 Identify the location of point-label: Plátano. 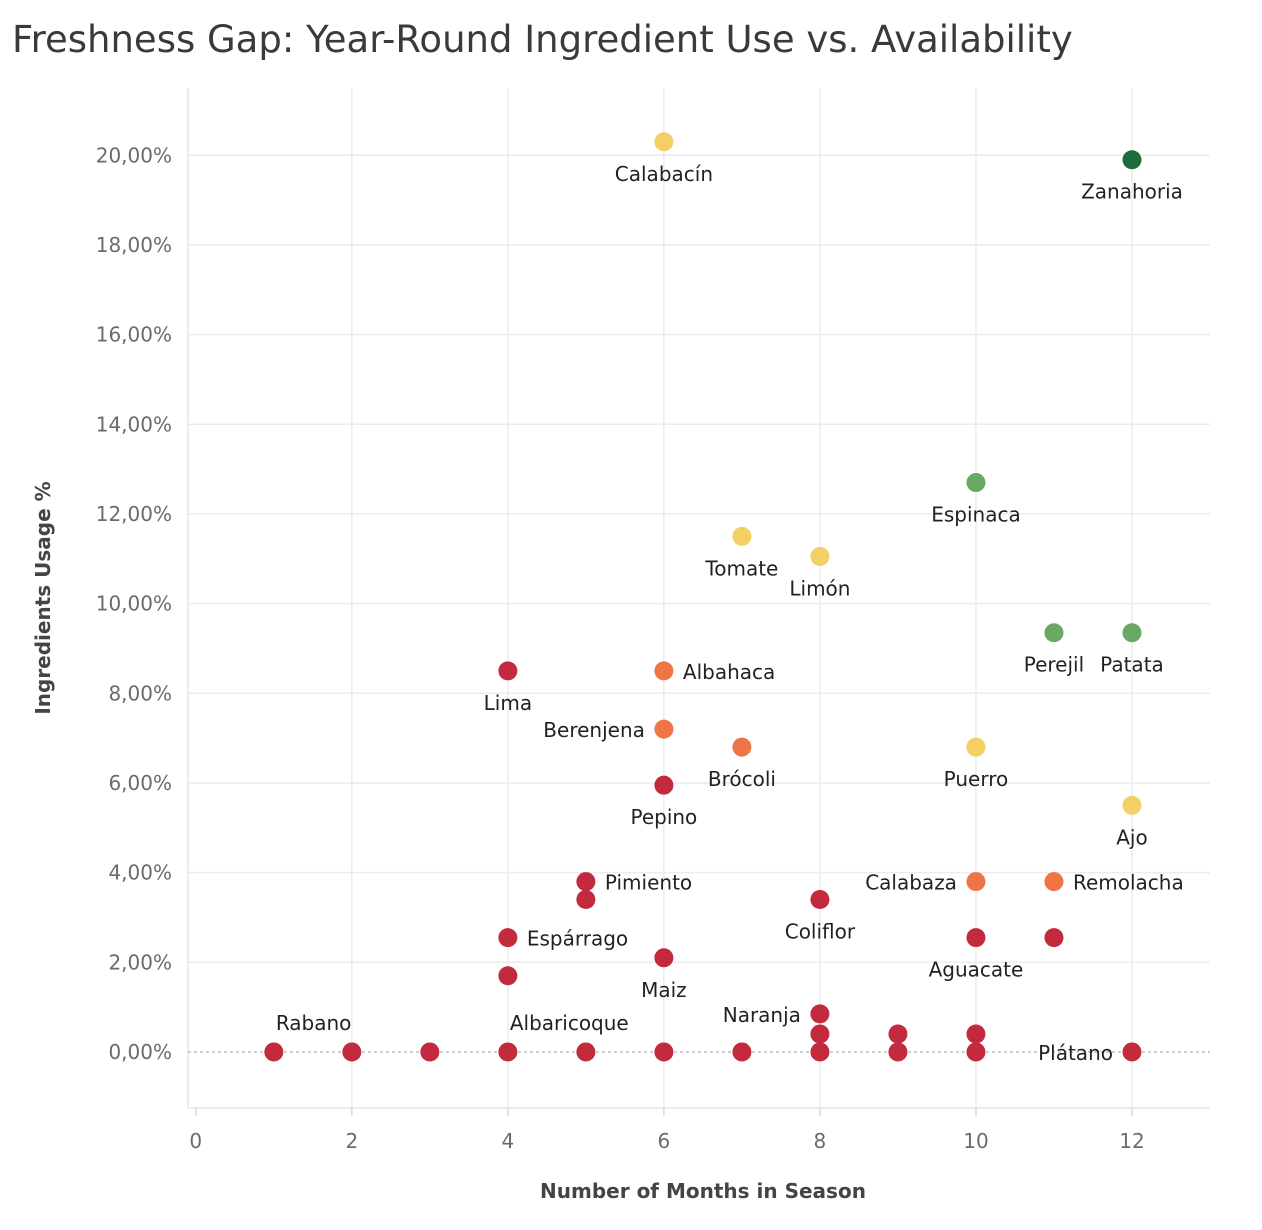
(1075, 1053).